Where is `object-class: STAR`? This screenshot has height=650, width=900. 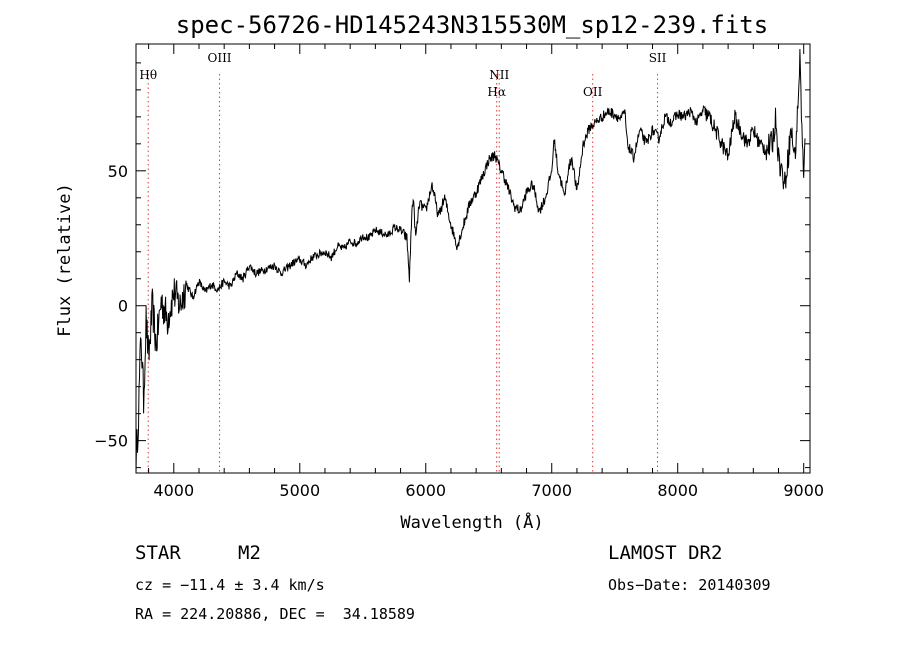
object-class: STAR is located at coordinates (158, 553).